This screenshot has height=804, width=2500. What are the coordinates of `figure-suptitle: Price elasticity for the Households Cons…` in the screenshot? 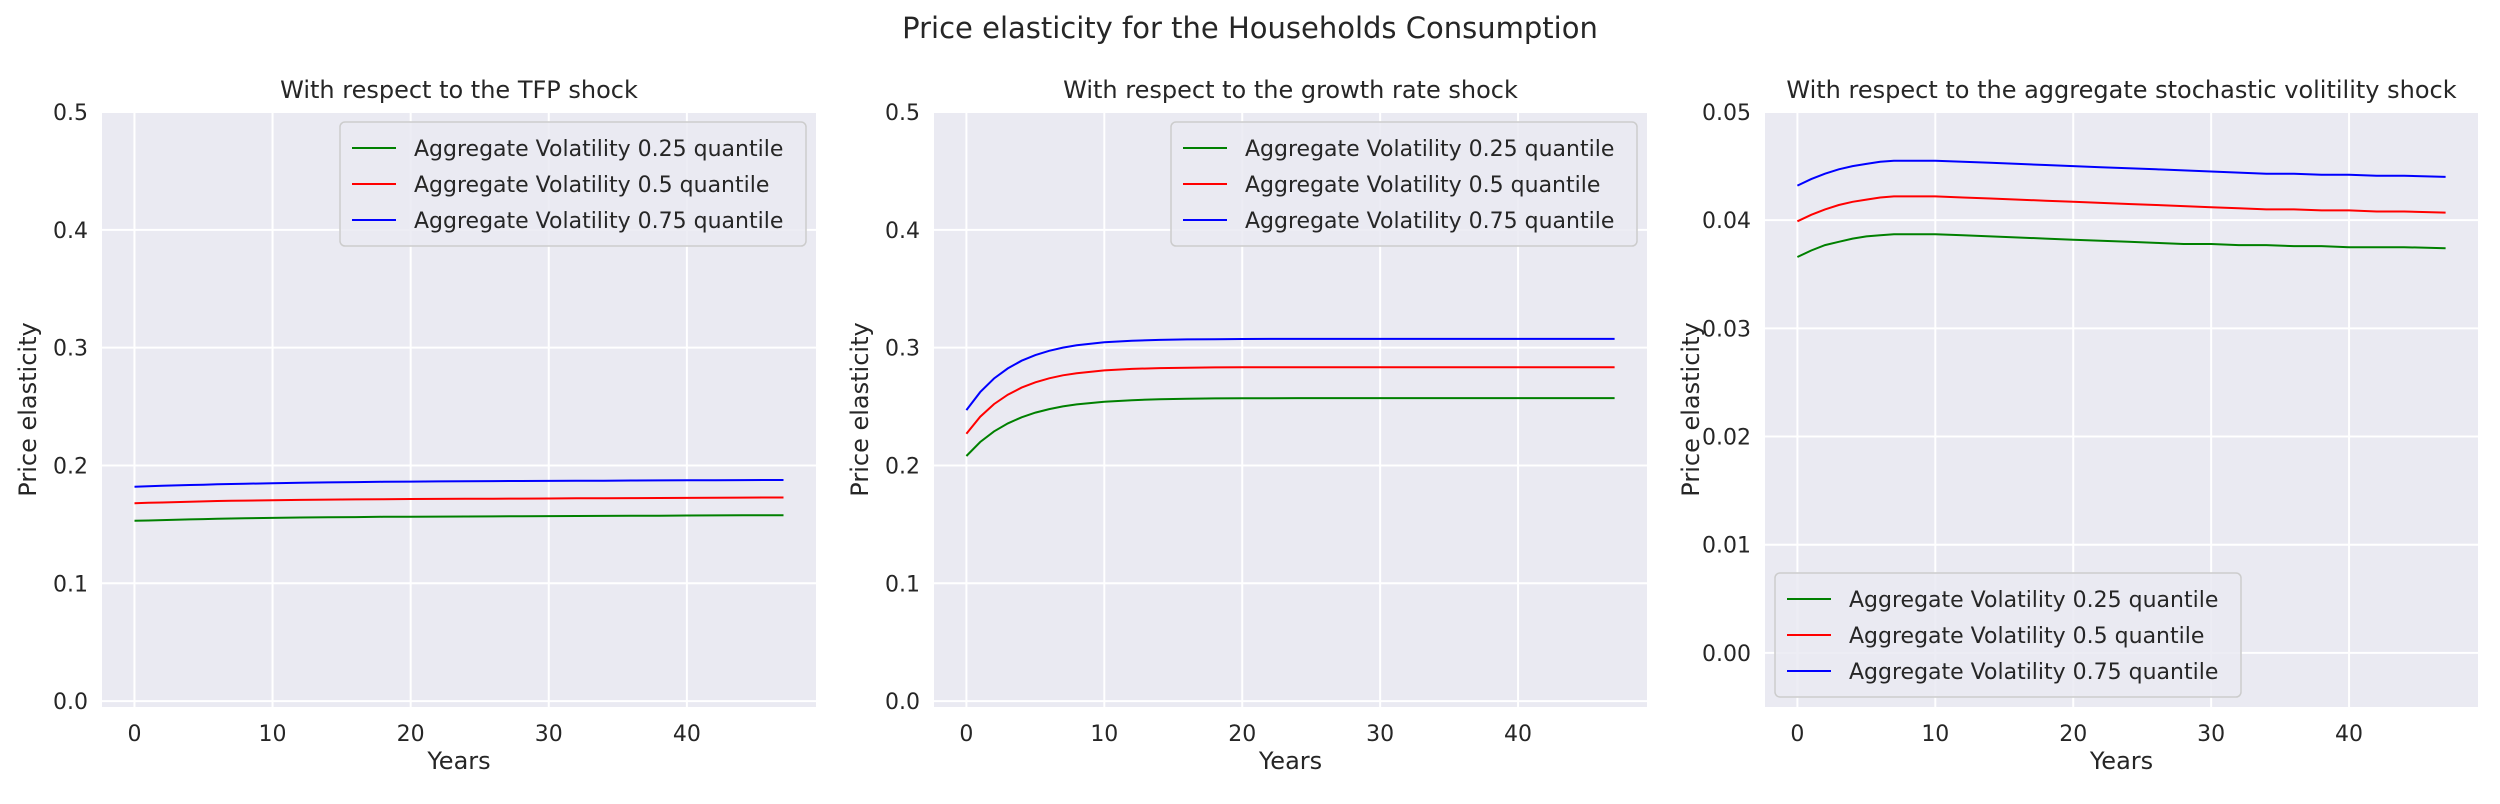 It's located at (1250, 28).